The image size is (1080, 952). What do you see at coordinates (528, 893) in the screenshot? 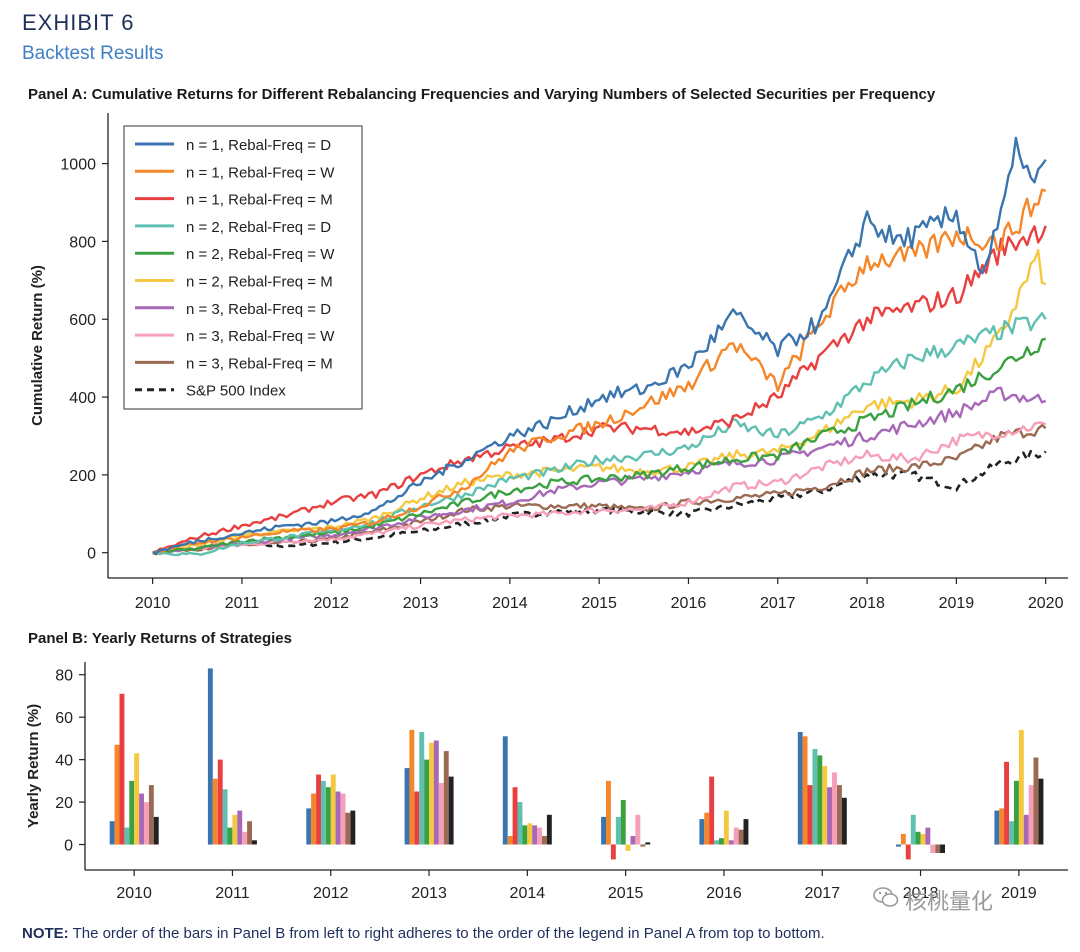
I see `panel-b-x-tick-label: 2014` at bounding box center [528, 893].